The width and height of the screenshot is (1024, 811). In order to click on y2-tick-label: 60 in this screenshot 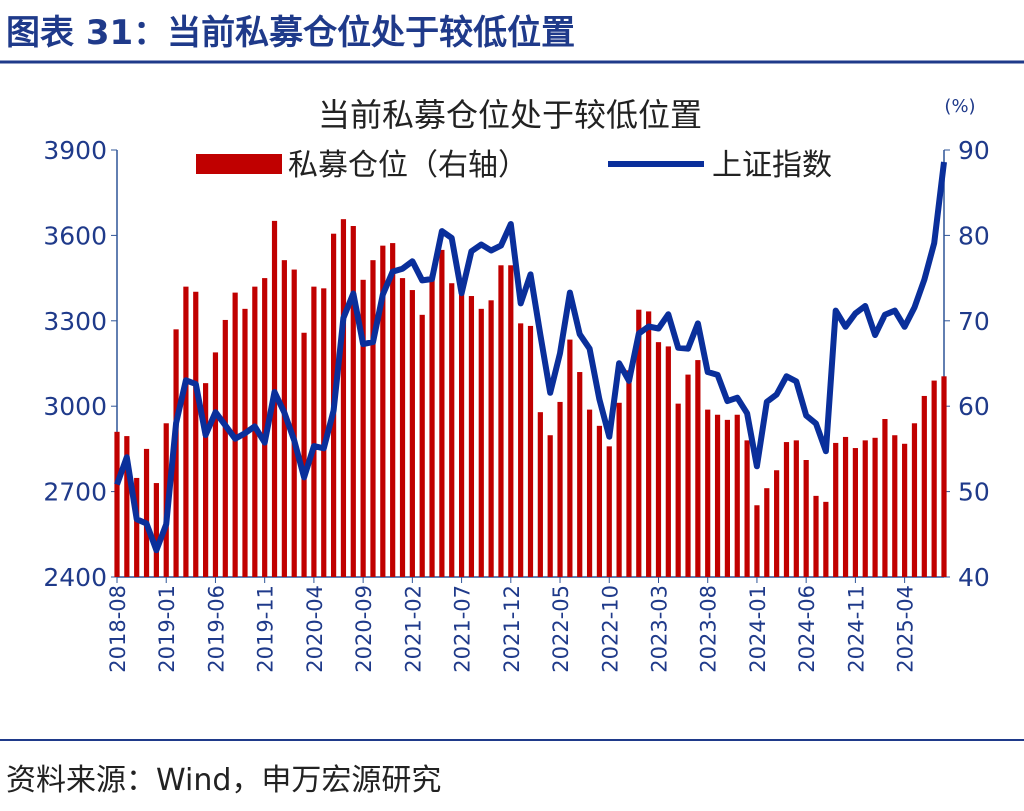, I will do `click(974, 406)`.